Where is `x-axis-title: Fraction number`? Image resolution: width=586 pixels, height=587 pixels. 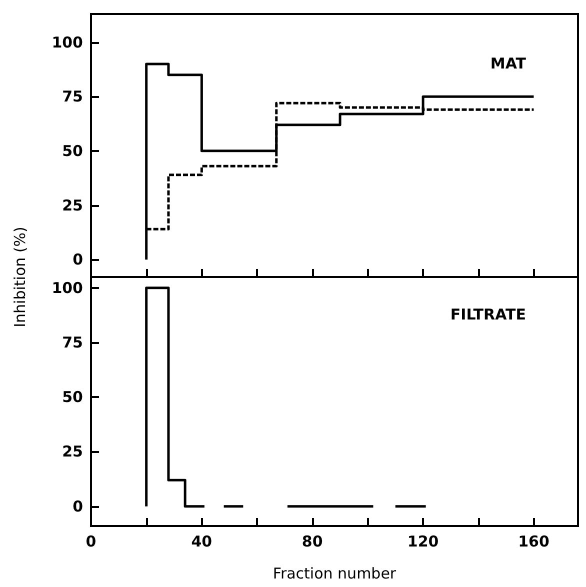
x-axis-title: Fraction number is located at coordinates (334, 573).